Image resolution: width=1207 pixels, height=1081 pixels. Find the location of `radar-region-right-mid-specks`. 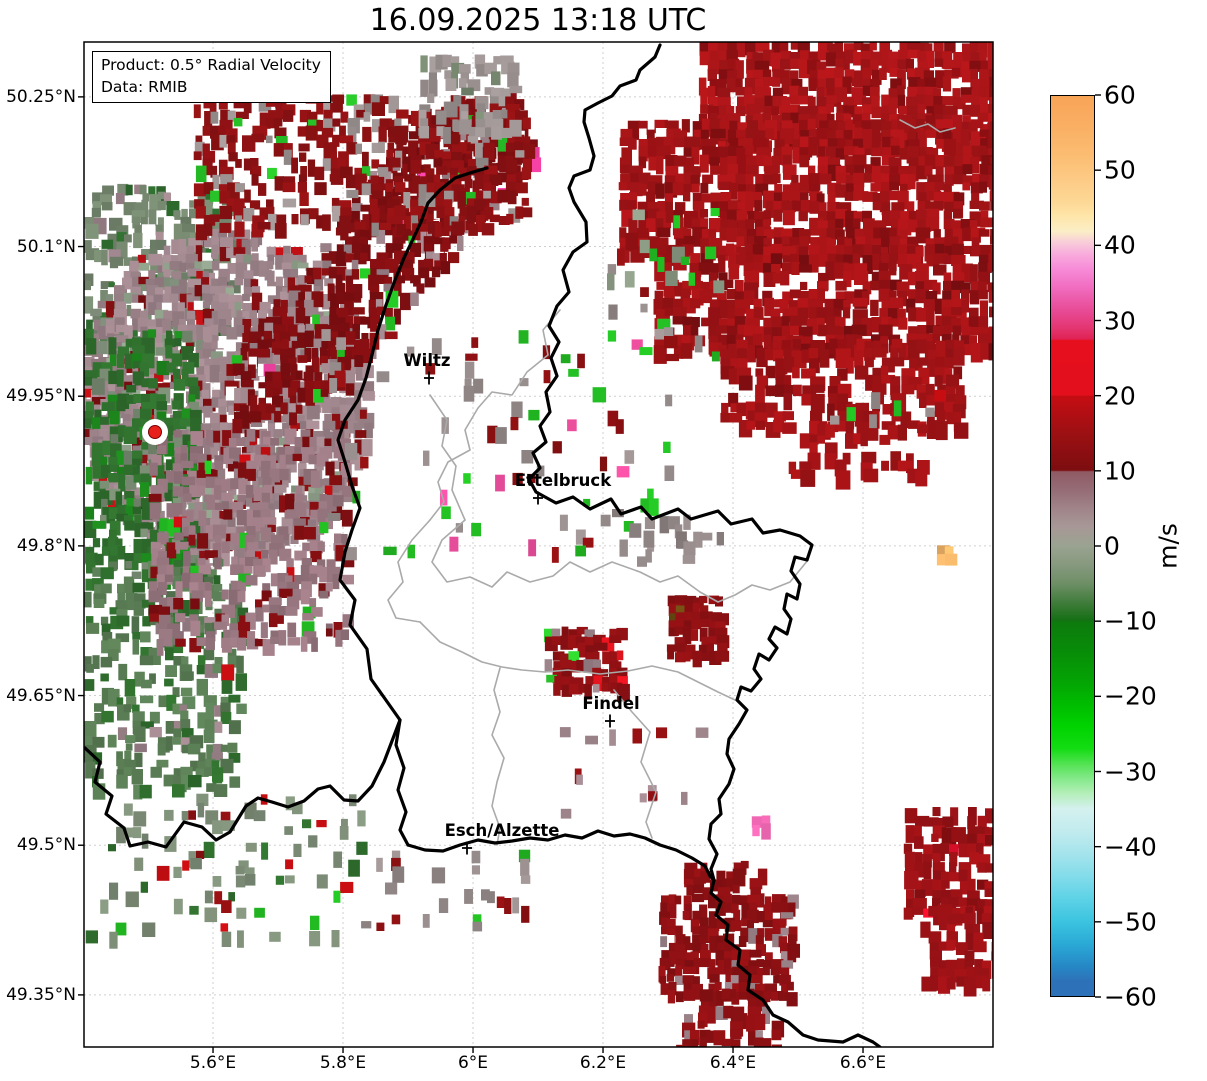

radar-region-right-mid-specks is located at coordinates (888, 409).